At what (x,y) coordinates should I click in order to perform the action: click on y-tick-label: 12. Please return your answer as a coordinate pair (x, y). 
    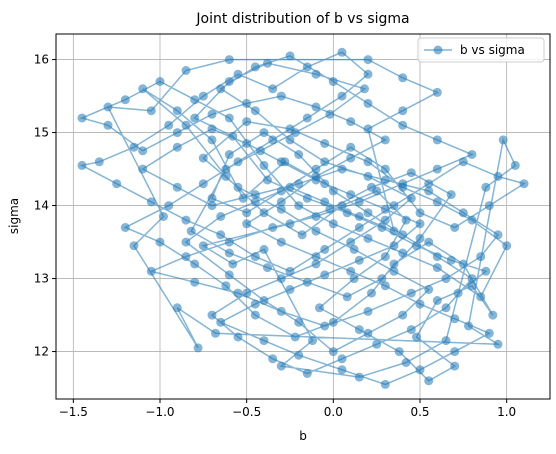
    Looking at the image, I should click on (41, 352).